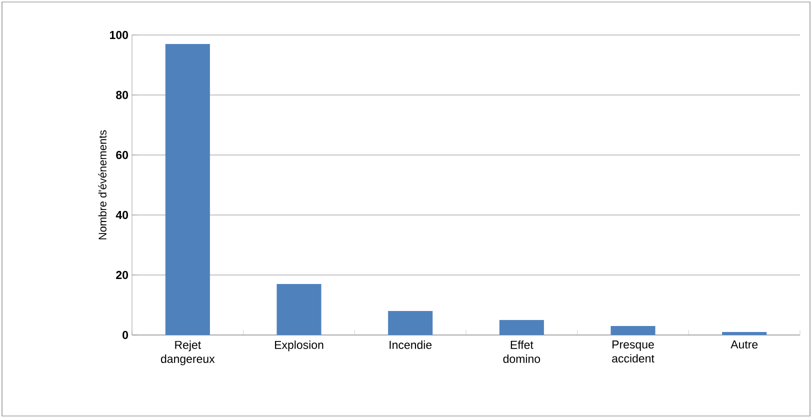 This screenshot has width=812, height=418. What do you see at coordinates (122, 275) in the screenshot?
I see `y-tick-label: 20` at bounding box center [122, 275].